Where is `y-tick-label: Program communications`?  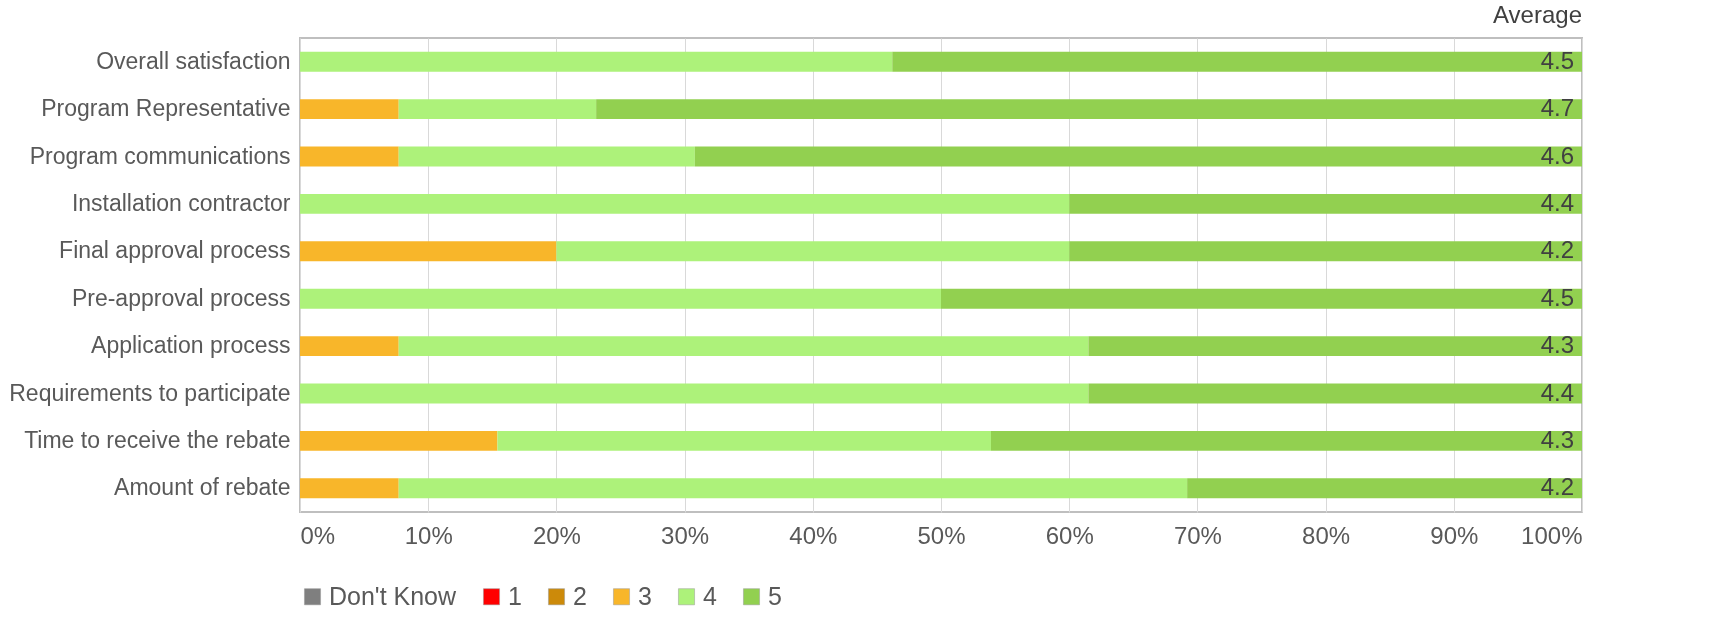
y-tick-label: Program communications is located at coordinates (160, 155).